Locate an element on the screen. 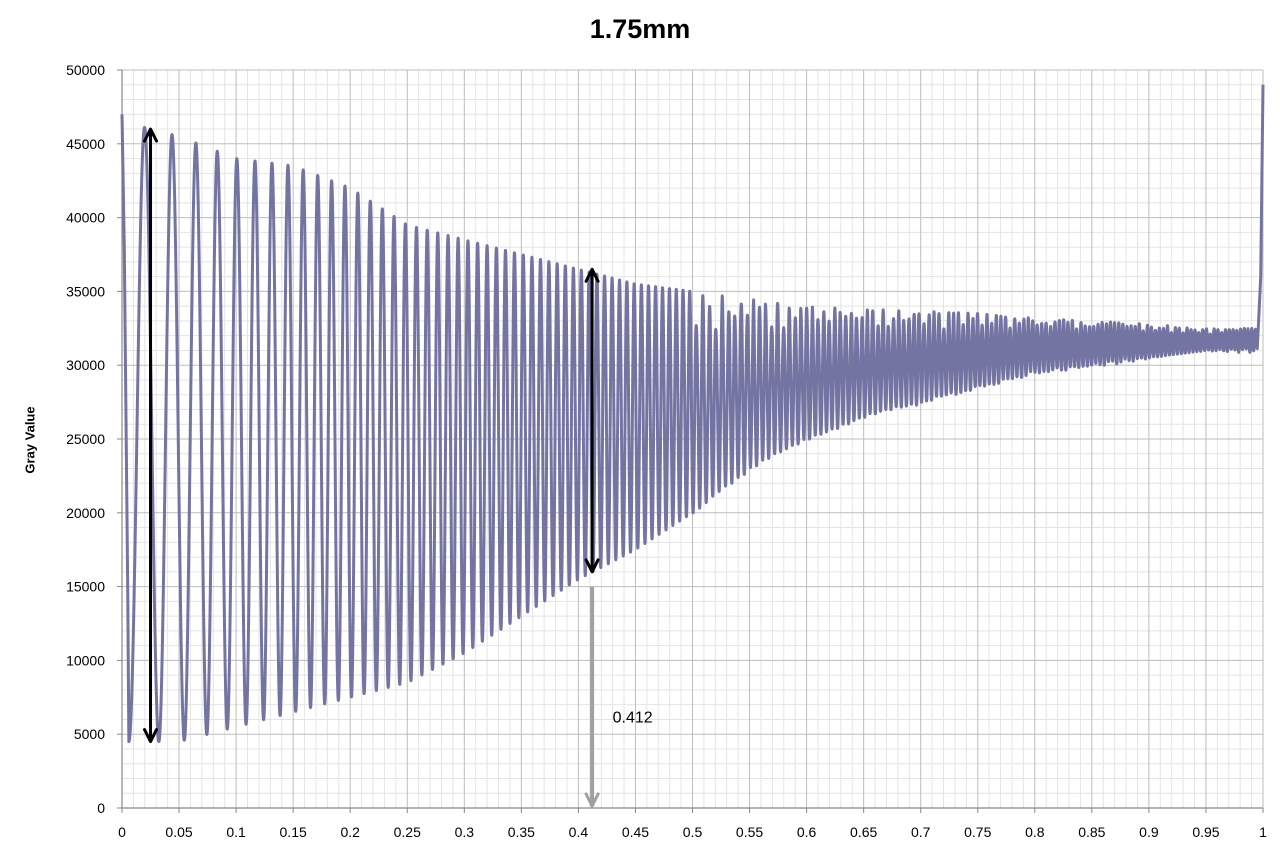  y-tick-label: 30000 is located at coordinates (85, 365).